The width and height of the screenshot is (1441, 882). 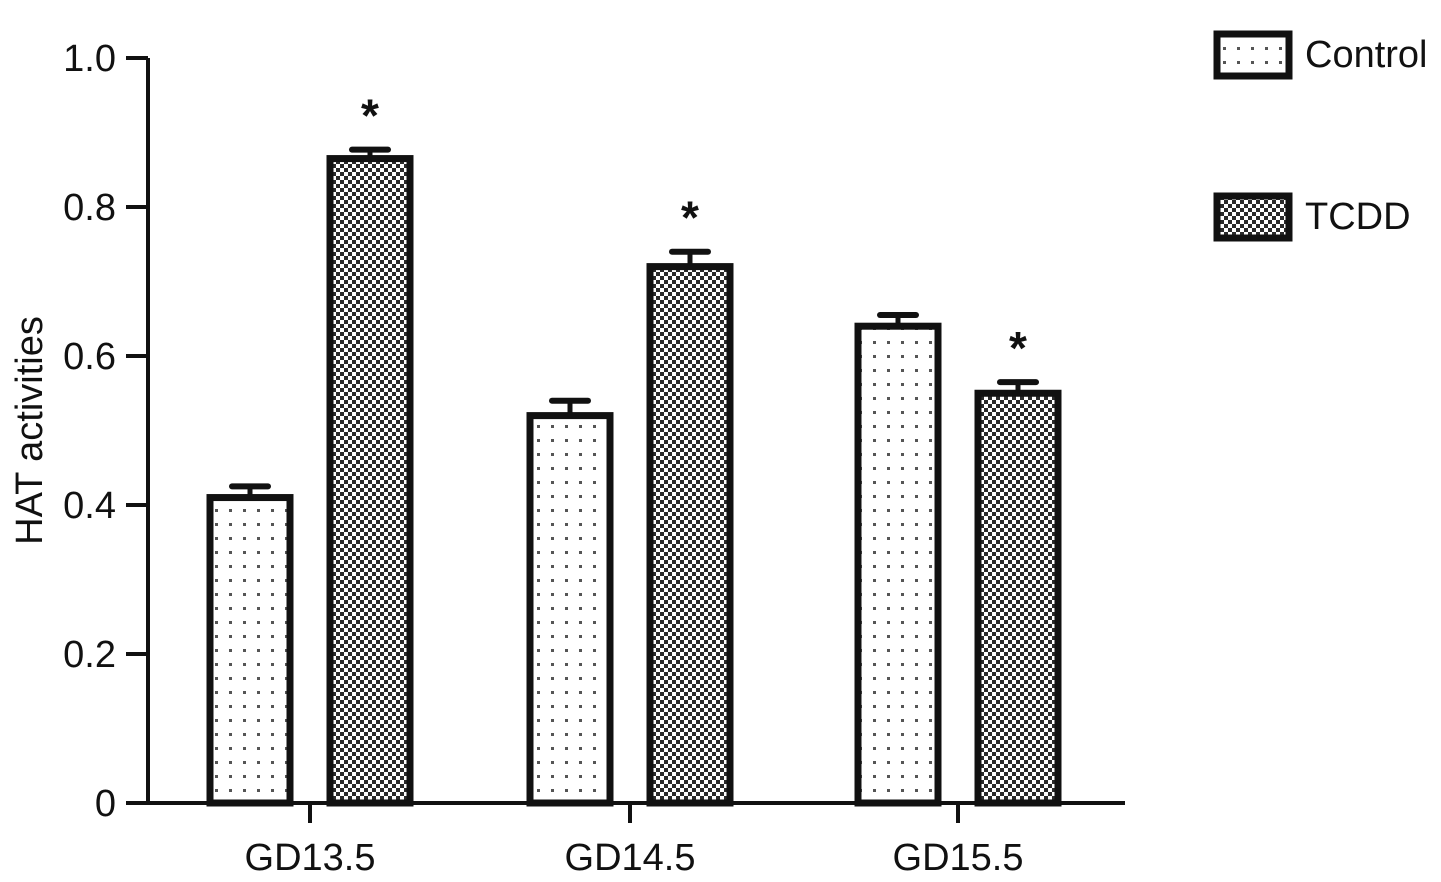 I want to click on y-tick-label: 0.2, so click(x=89, y=655).